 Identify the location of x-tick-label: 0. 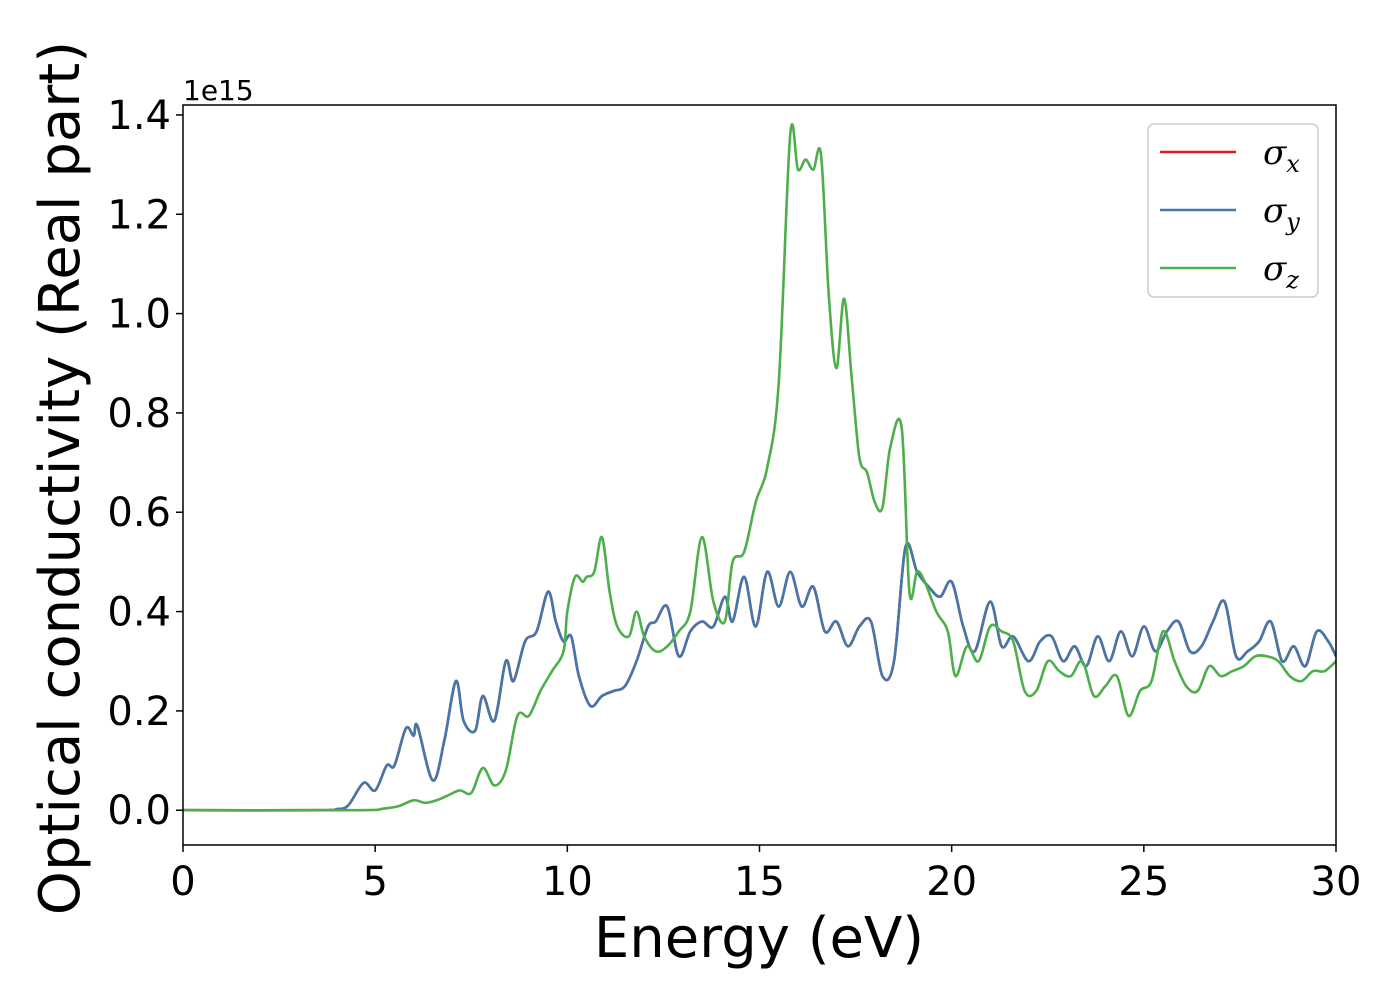
(182, 882).